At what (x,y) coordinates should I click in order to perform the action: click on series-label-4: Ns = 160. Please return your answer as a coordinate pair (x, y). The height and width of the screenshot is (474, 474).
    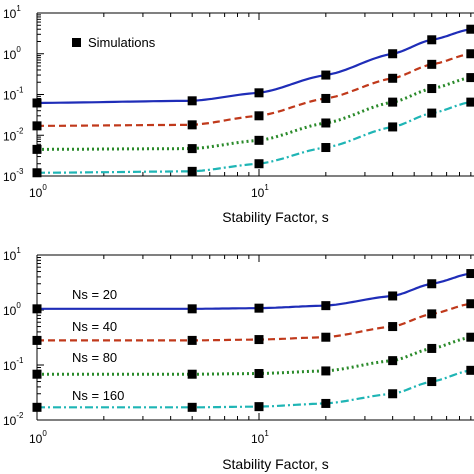
    Looking at the image, I should click on (98, 395).